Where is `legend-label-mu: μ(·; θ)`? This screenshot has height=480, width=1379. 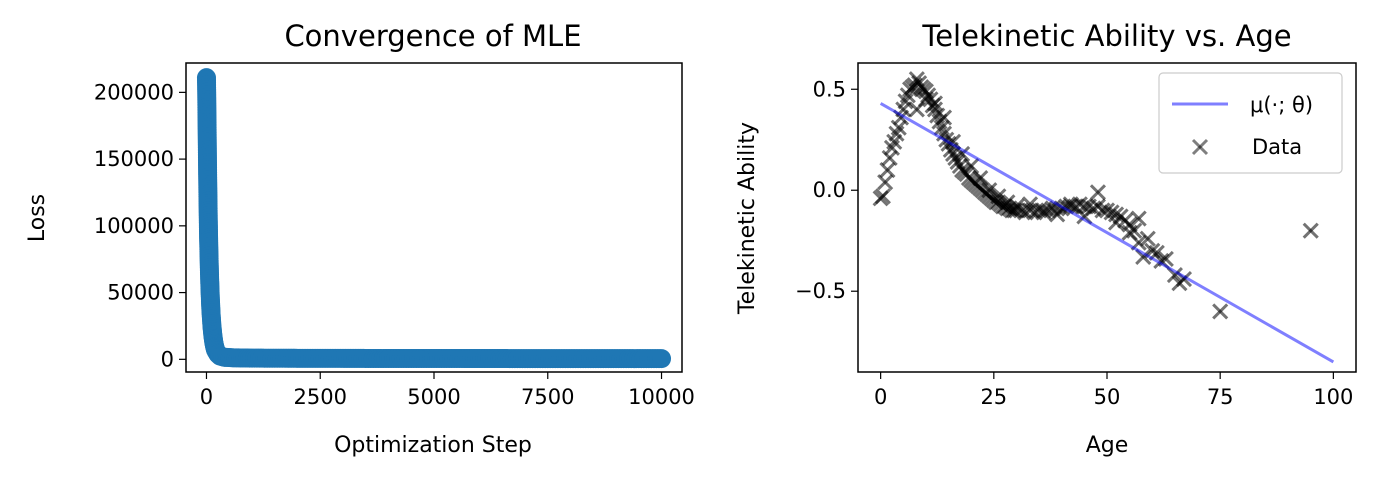
legend-label-mu: μ(·; θ) is located at coordinates (1281, 105).